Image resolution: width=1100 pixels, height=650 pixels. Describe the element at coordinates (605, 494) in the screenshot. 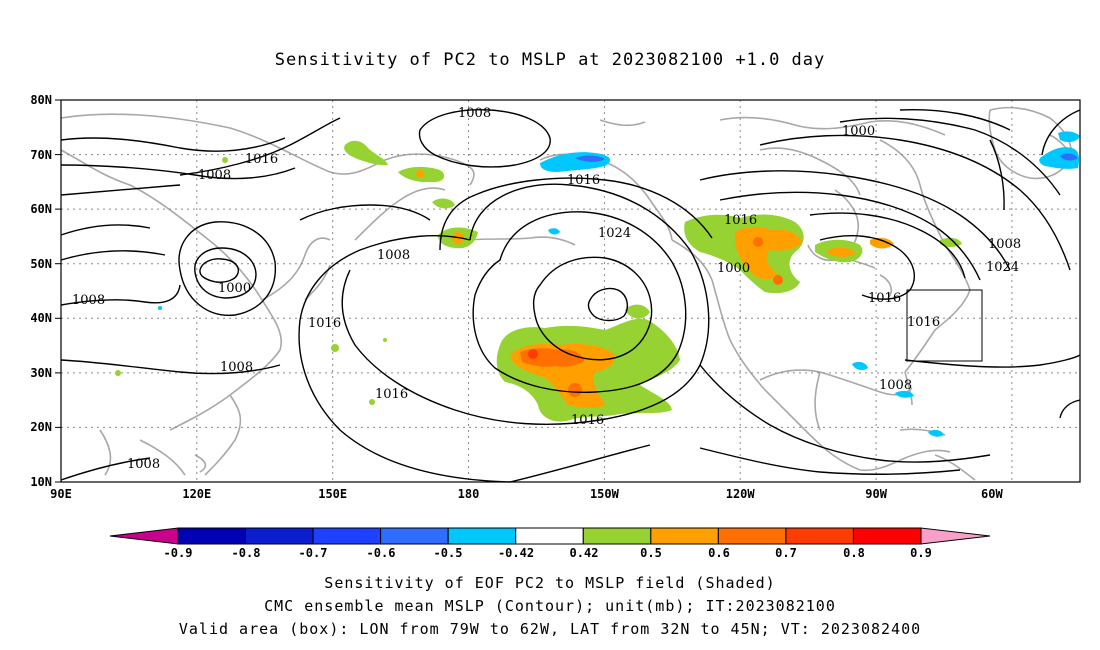

I see `lon-tick-label: 150W` at that location.